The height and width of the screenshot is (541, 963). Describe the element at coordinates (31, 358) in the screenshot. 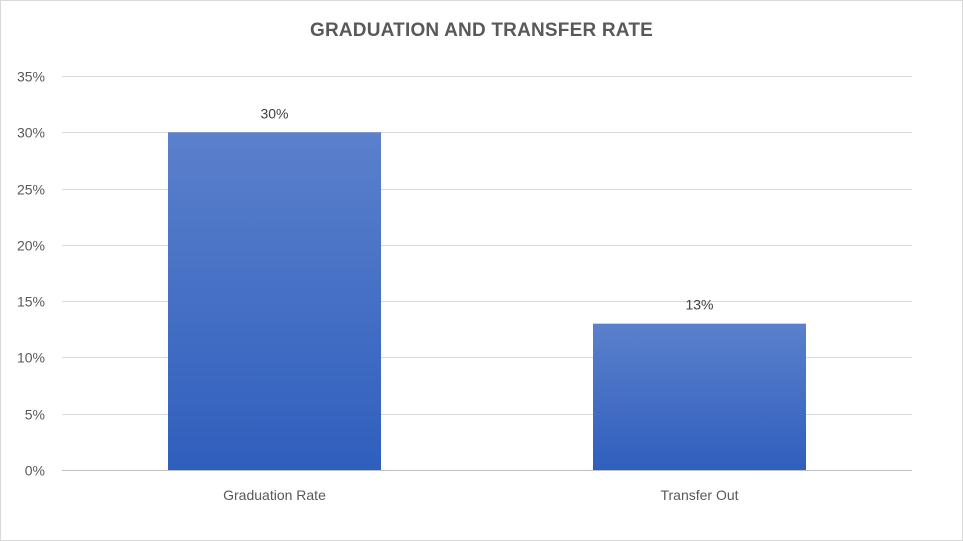

I see `y-tick-label: 10%` at that location.